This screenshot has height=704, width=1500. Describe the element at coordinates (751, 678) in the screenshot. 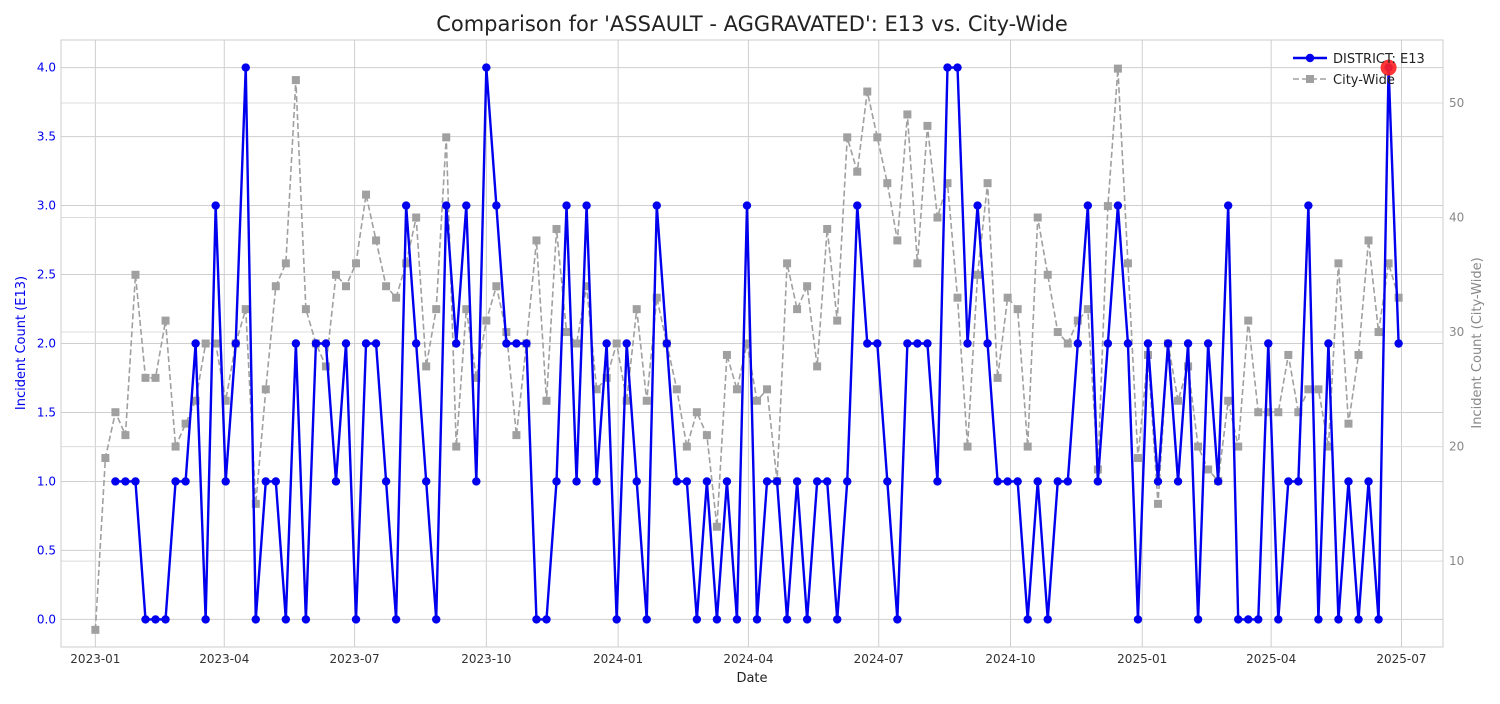

I see `x-axis-label: Date` at that location.